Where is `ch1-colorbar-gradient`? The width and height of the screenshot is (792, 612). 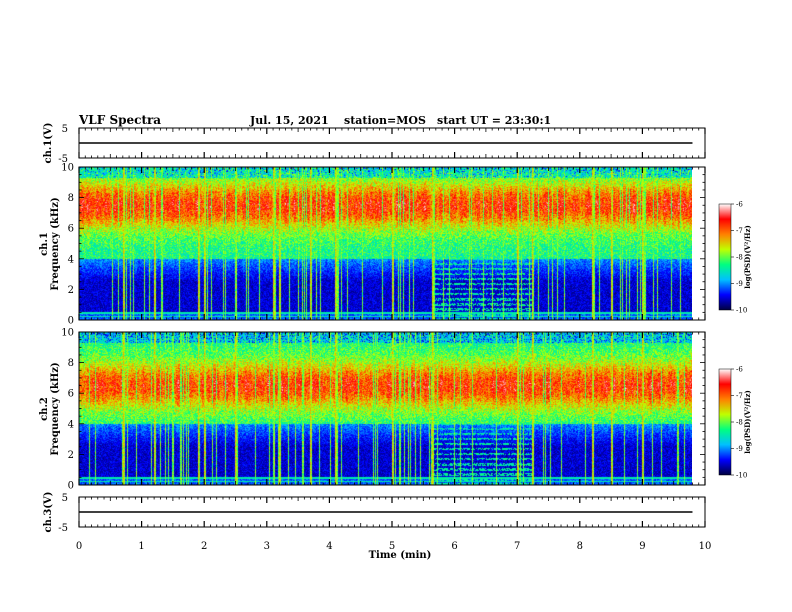
ch1-colorbar-gradient is located at coordinates (725, 257).